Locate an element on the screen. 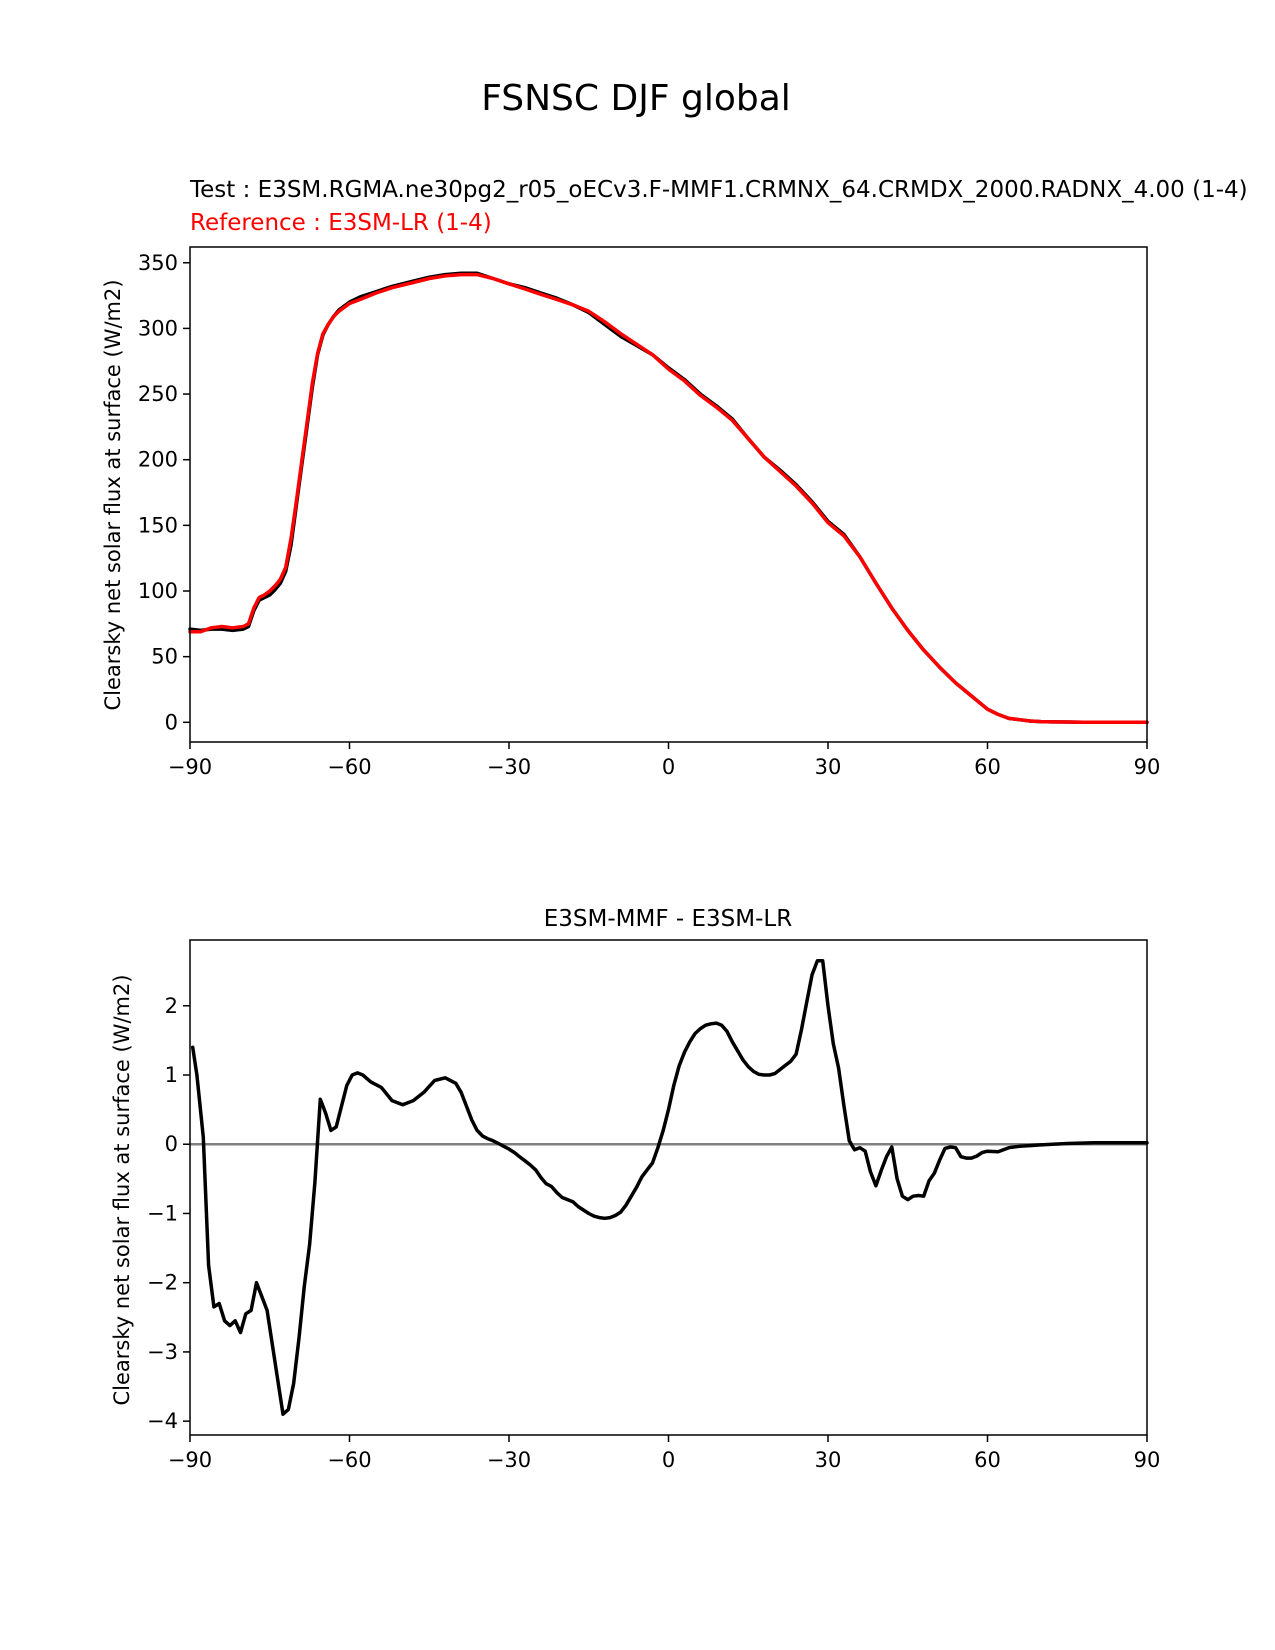 The image size is (1275, 1650). y-tick-label: 1 is located at coordinates (171, 1075).